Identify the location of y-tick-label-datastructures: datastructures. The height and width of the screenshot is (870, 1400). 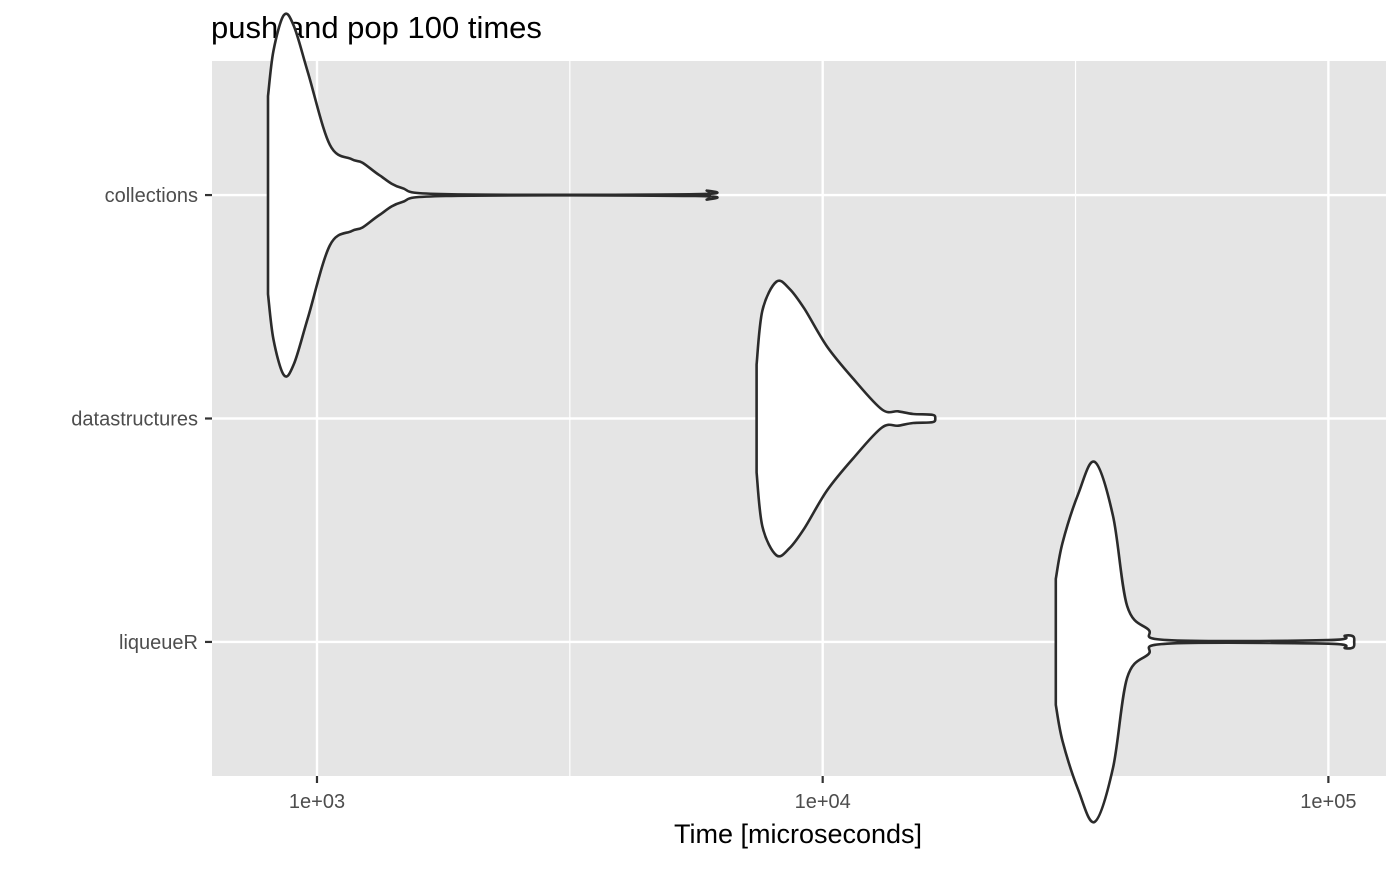
(134, 420).